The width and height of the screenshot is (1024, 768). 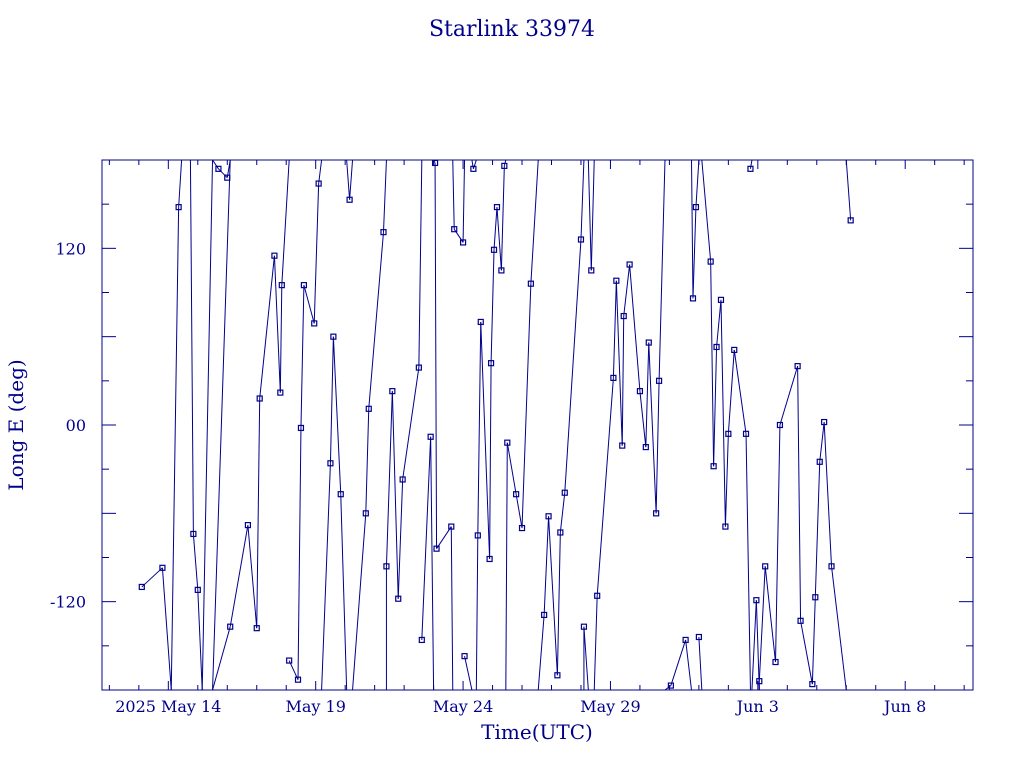 What do you see at coordinates (76, 425) in the screenshot?
I see `y-tick-label: 00` at bounding box center [76, 425].